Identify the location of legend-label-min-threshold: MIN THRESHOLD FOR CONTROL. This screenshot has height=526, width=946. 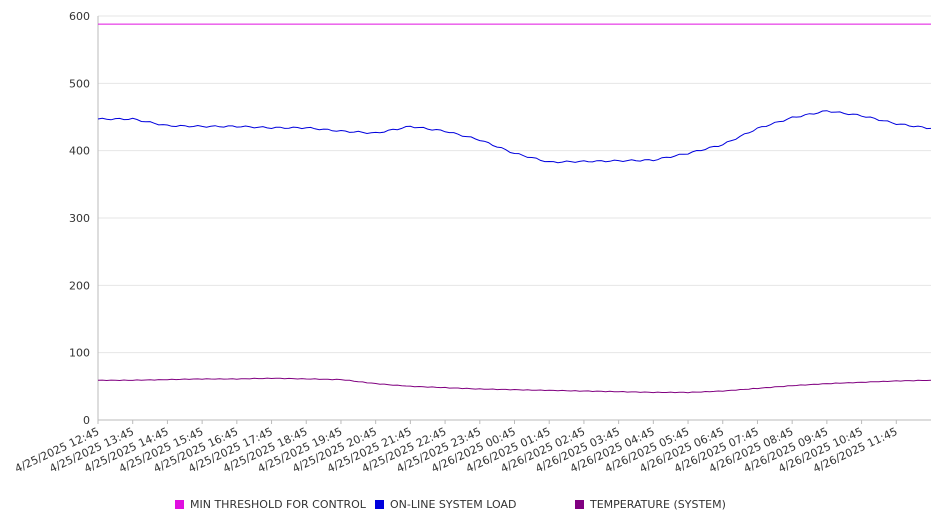
(278, 504).